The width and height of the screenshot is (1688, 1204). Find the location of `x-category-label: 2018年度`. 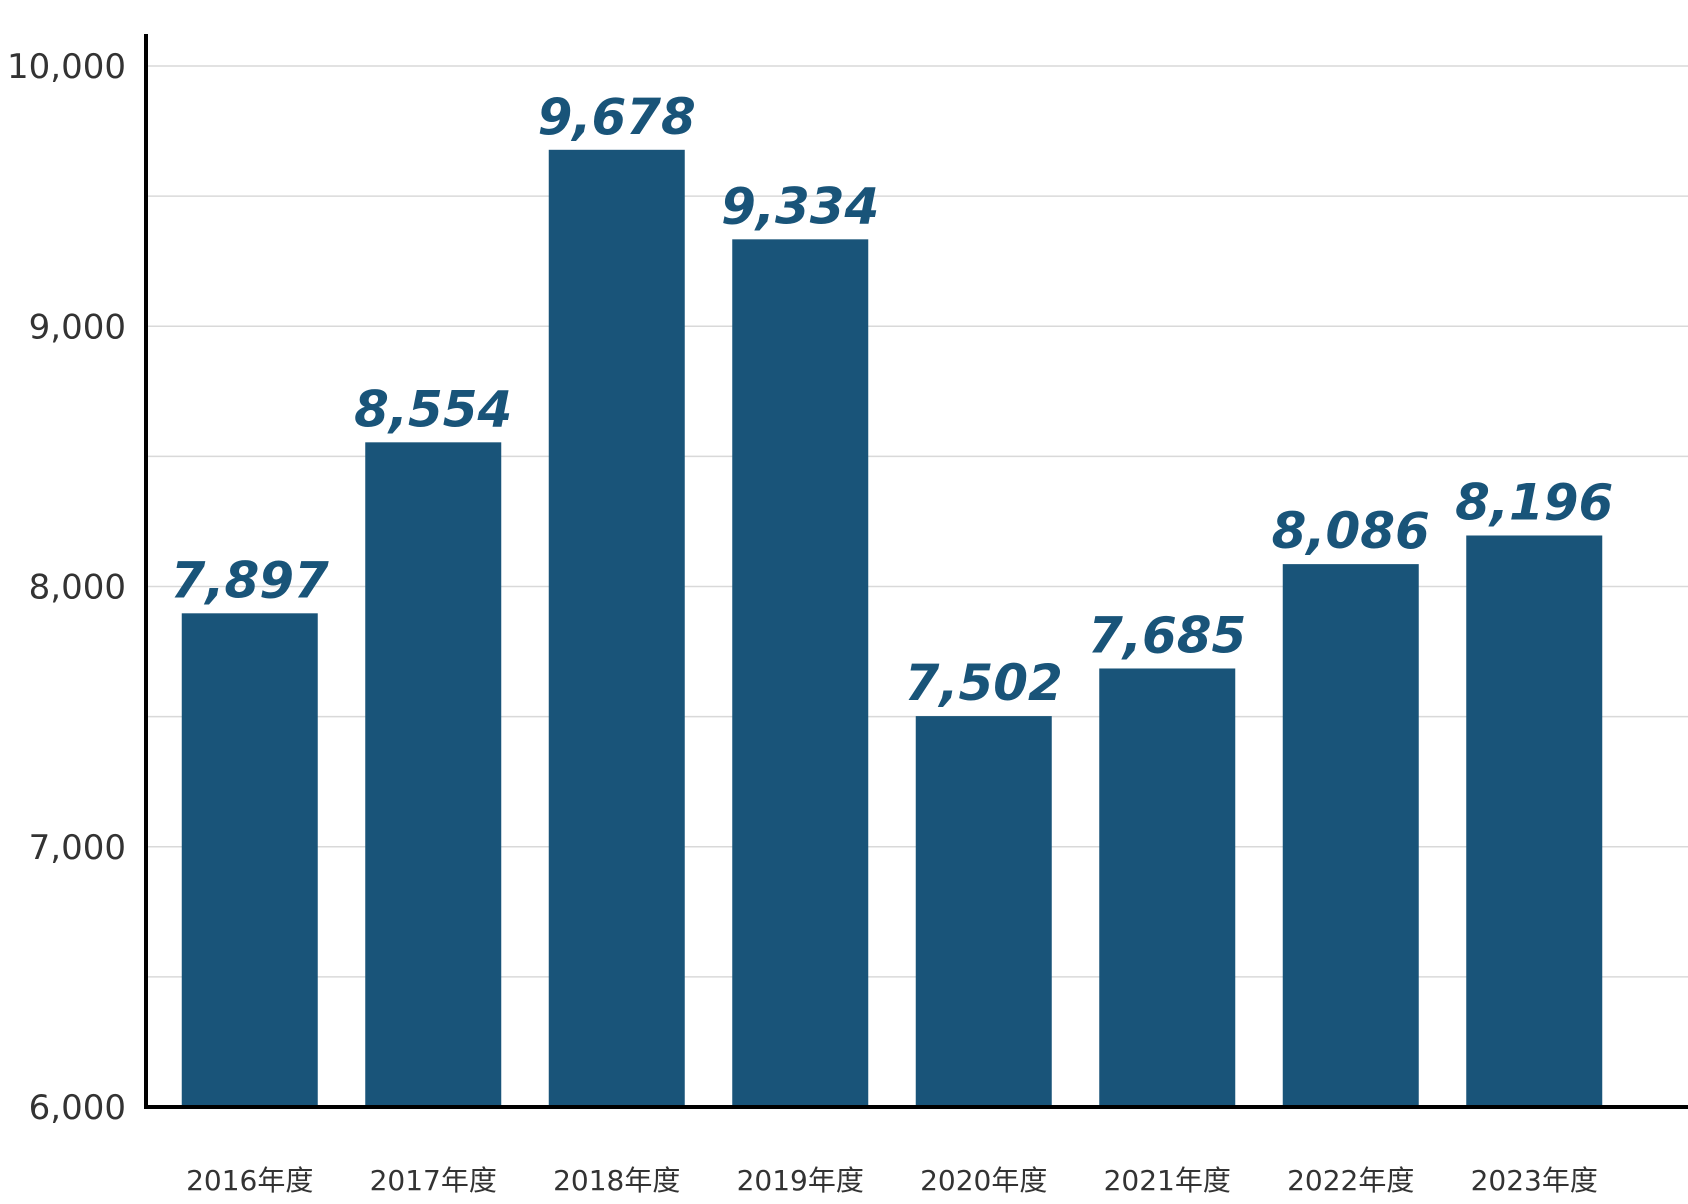

x-category-label: 2018年度 is located at coordinates (616, 1180).